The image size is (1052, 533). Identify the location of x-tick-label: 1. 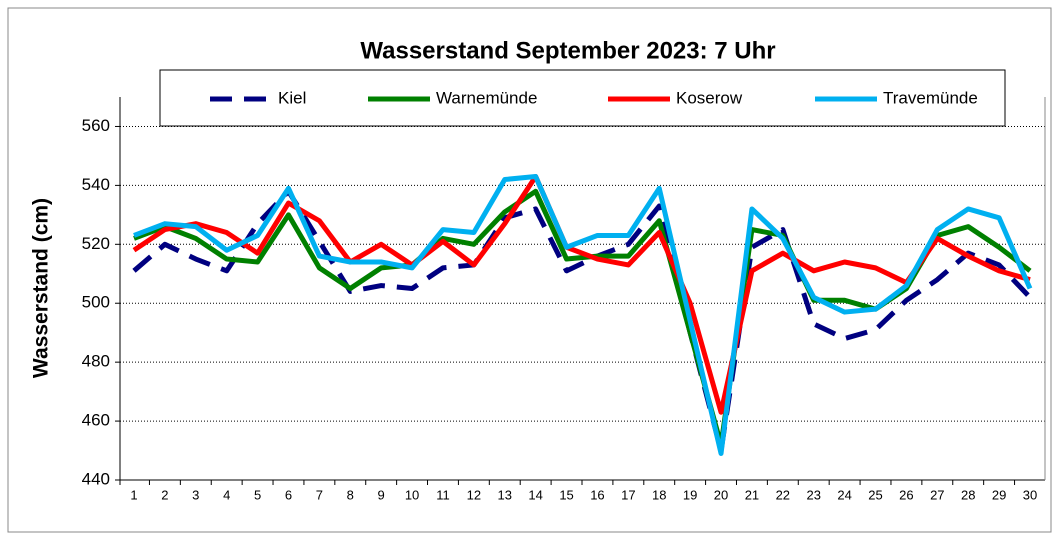
(133, 494).